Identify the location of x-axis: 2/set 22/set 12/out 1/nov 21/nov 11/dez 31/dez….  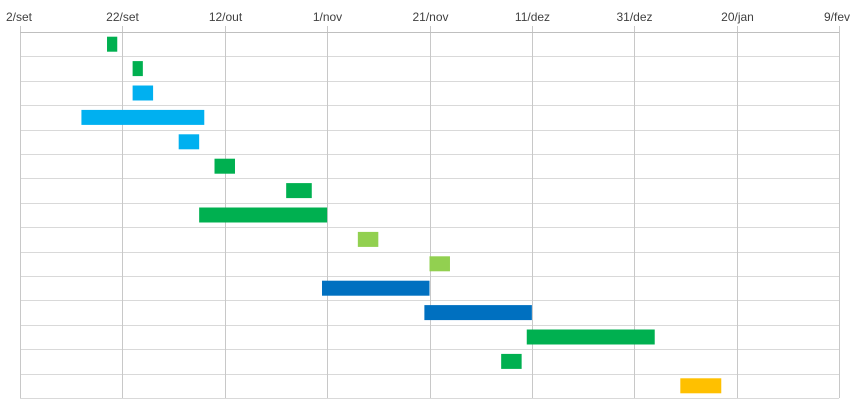
(428, 21).